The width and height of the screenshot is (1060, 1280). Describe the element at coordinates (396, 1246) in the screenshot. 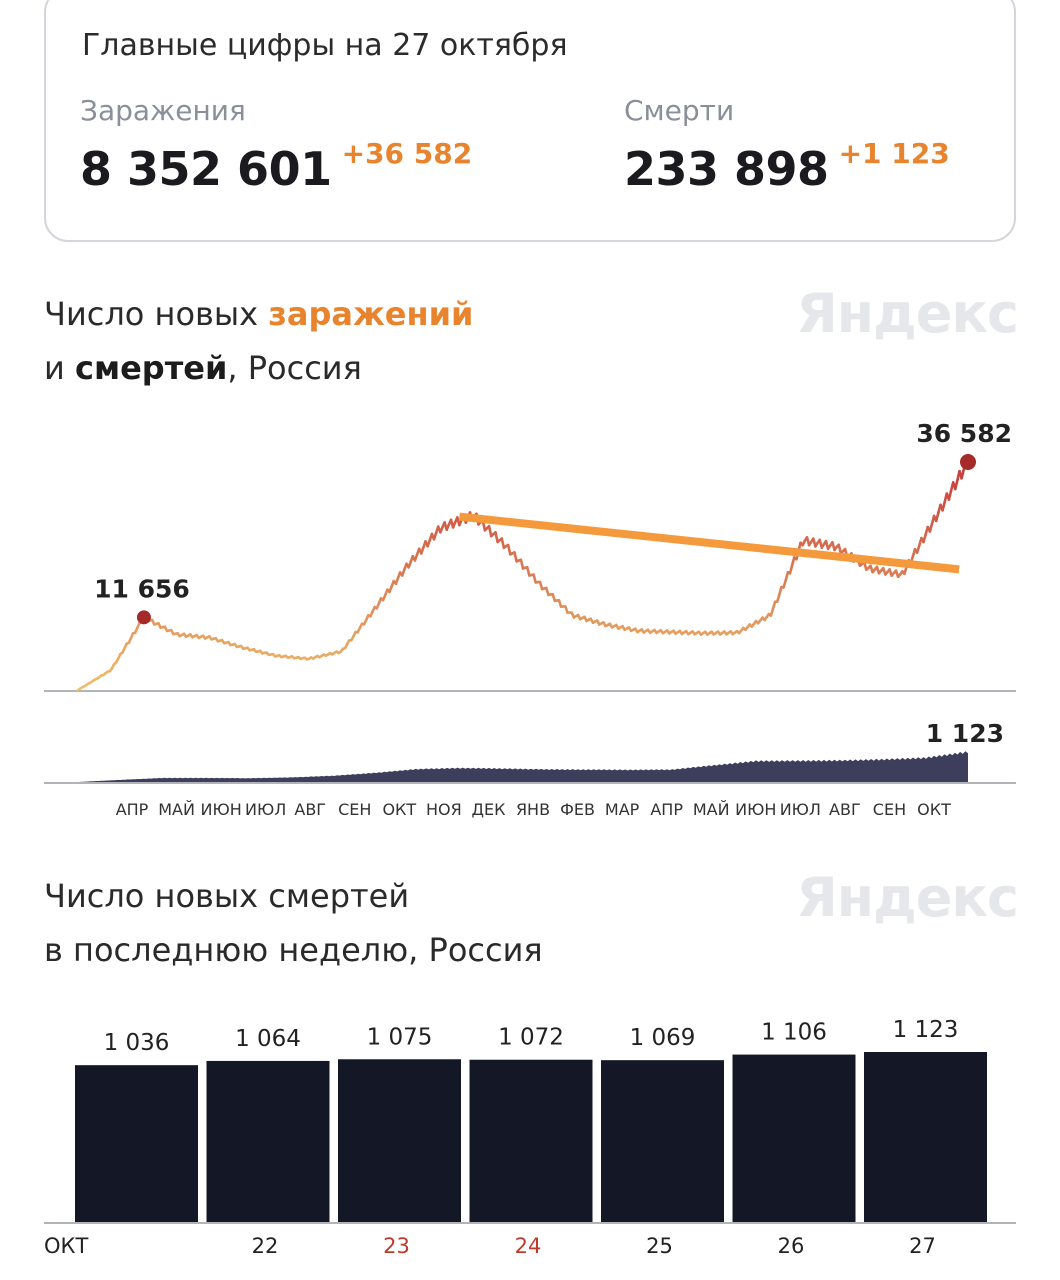

I see `x-tick-label: 23` at that location.